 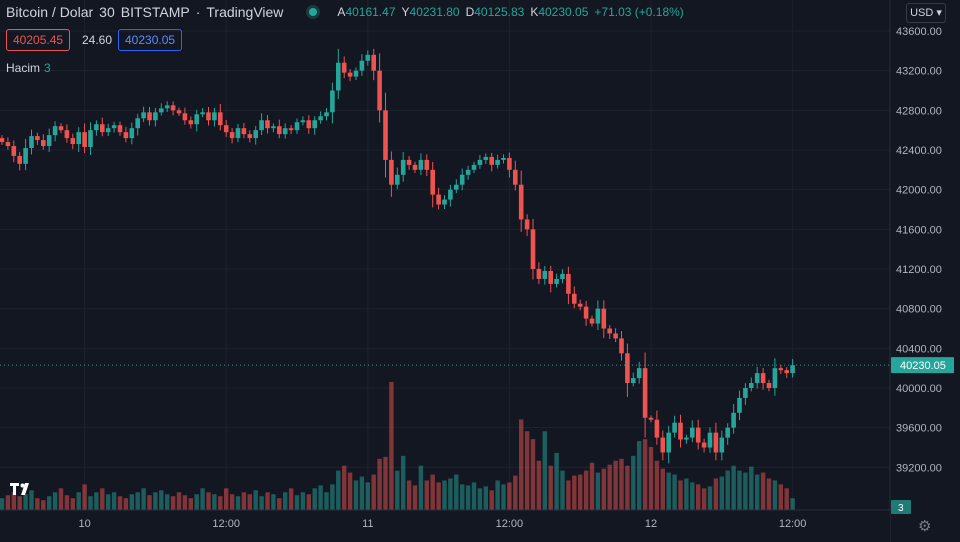 What do you see at coordinates (926, 13) in the screenshot?
I see `currency-dropdown: USD ▾` at bounding box center [926, 13].